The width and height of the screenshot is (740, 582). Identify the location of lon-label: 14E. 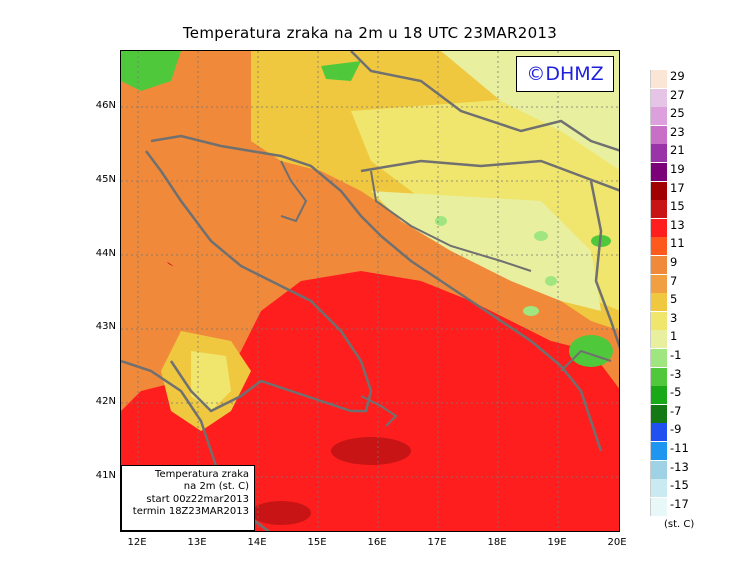
(257, 542).